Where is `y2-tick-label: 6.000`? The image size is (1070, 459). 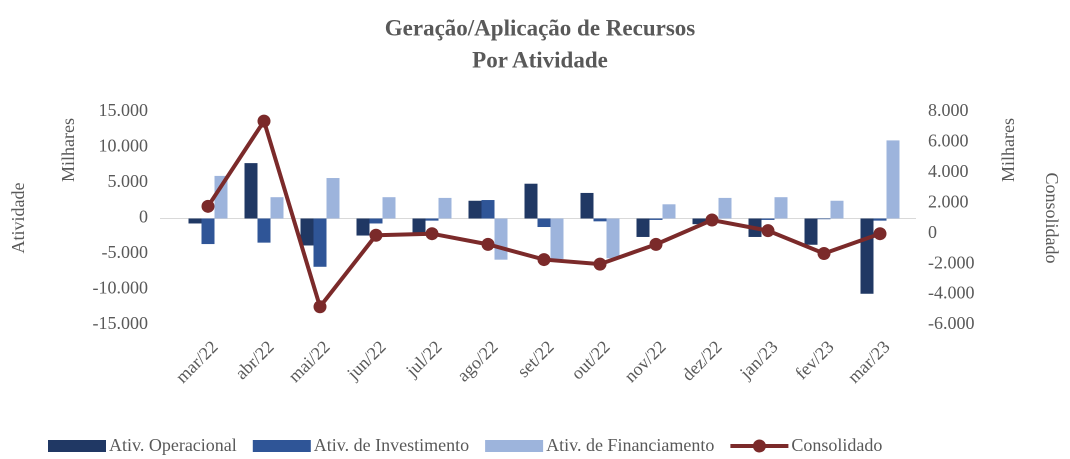
y2-tick-label: 6.000 is located at coordinates (948, 141).